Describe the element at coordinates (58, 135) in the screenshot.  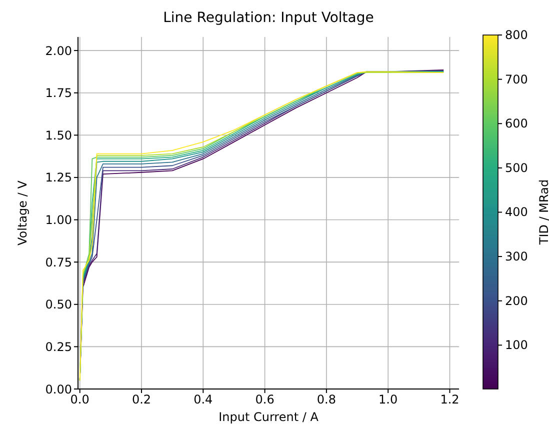
I see `y-tick-label: 1.50` at that location.